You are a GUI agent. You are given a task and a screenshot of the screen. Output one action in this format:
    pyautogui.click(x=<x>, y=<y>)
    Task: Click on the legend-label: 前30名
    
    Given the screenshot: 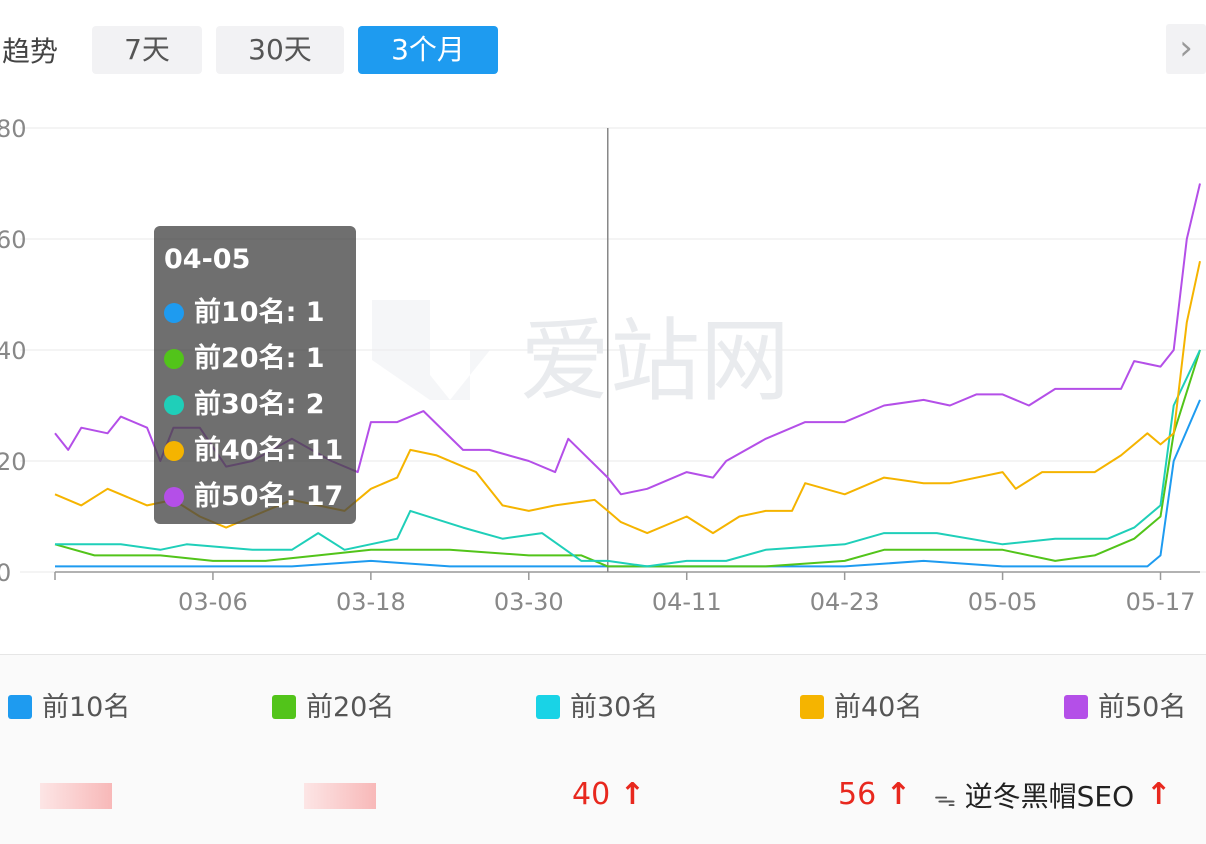 What is the action you would take?
    pyautogui.click(x=614, y=707)
    